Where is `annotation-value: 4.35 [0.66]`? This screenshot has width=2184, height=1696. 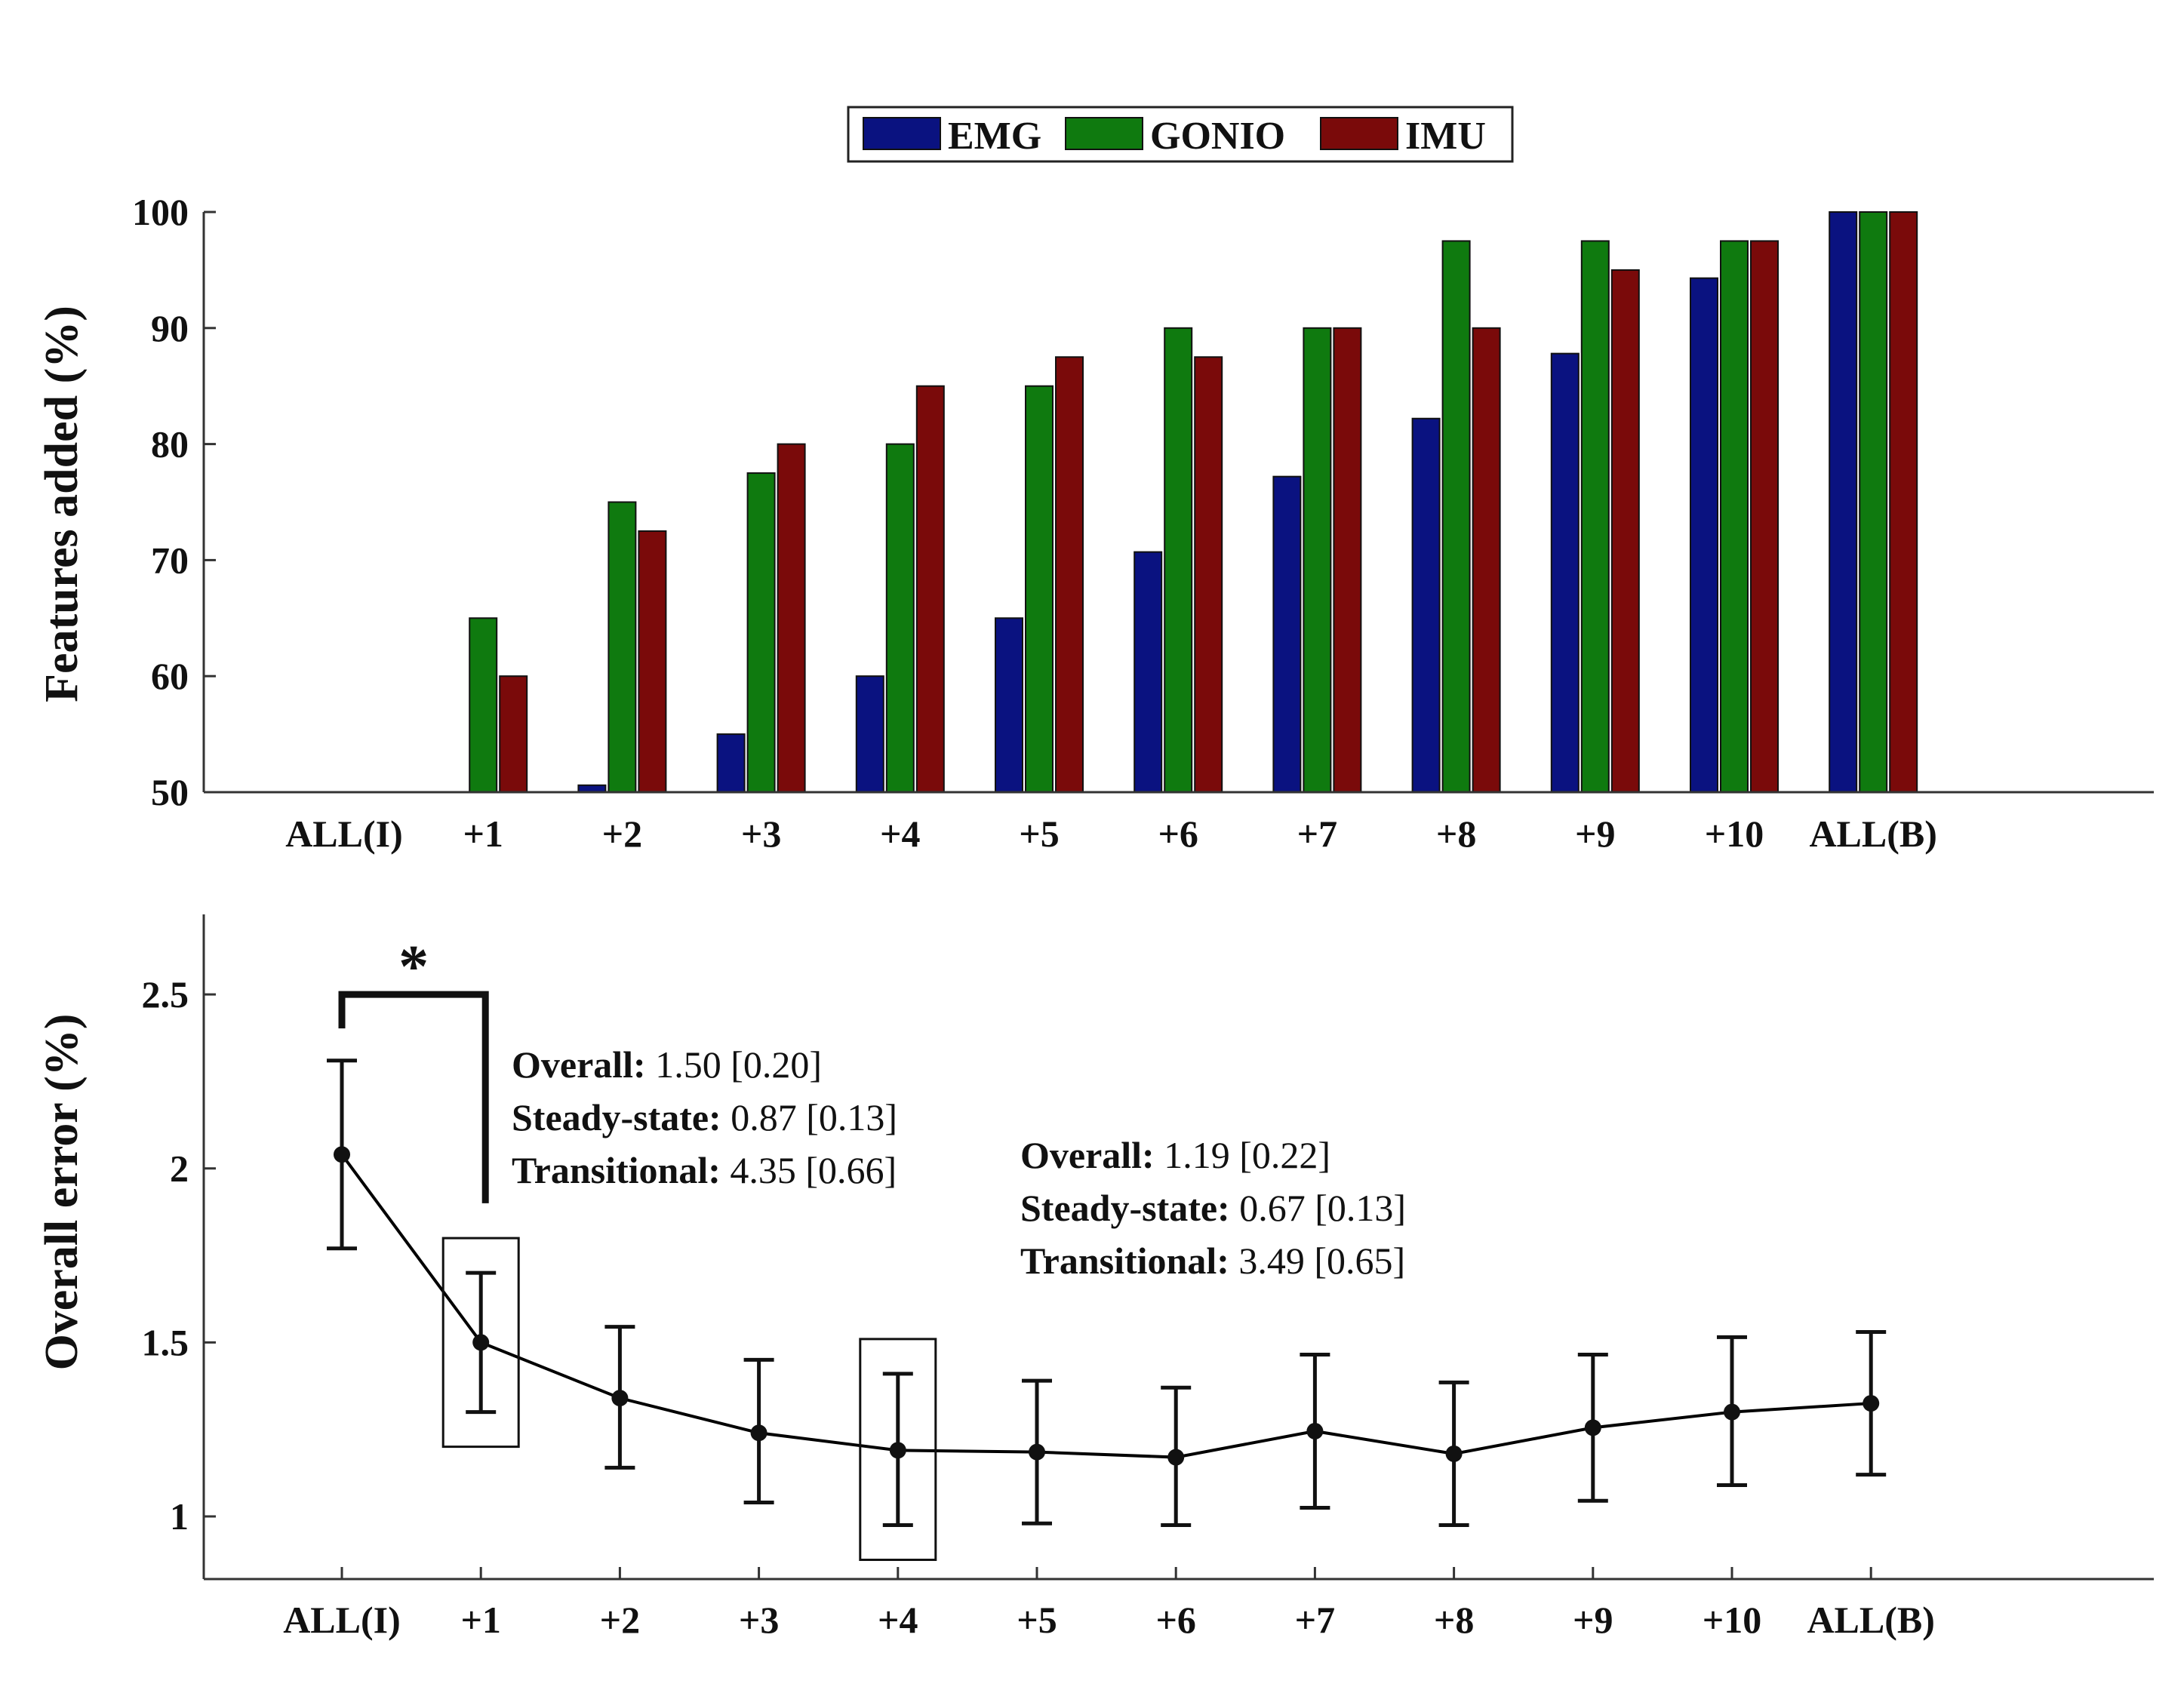
annotation-value: 4.35 [0.66] is located at coordinates (813, 1170).